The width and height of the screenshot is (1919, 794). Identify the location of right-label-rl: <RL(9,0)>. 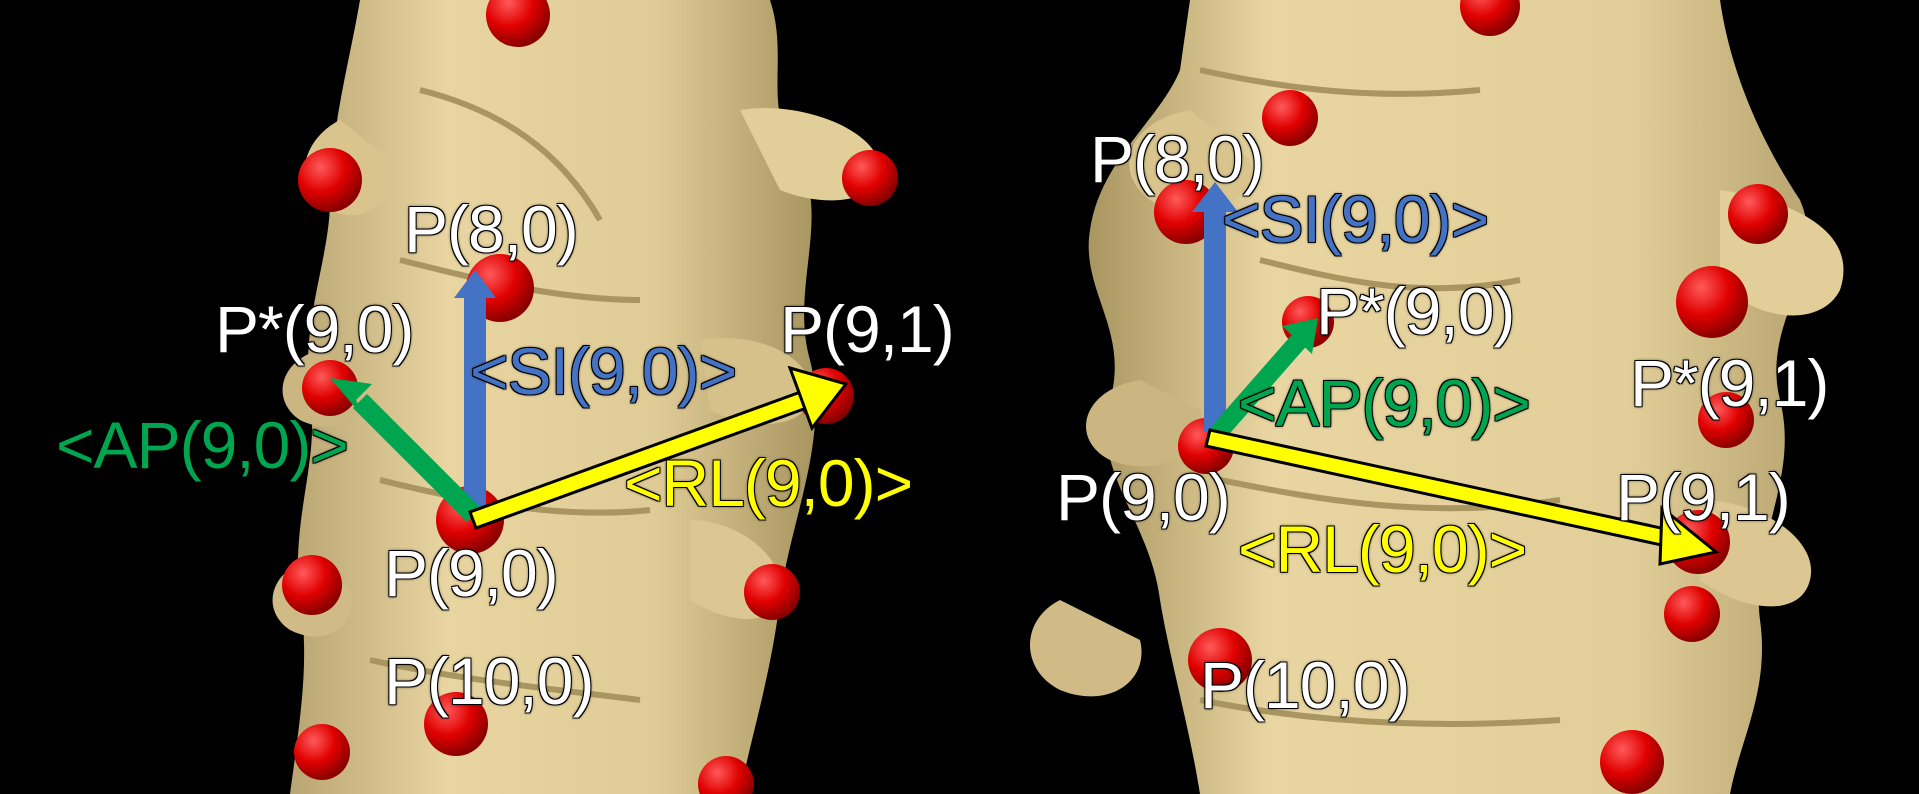
(1382, 549).